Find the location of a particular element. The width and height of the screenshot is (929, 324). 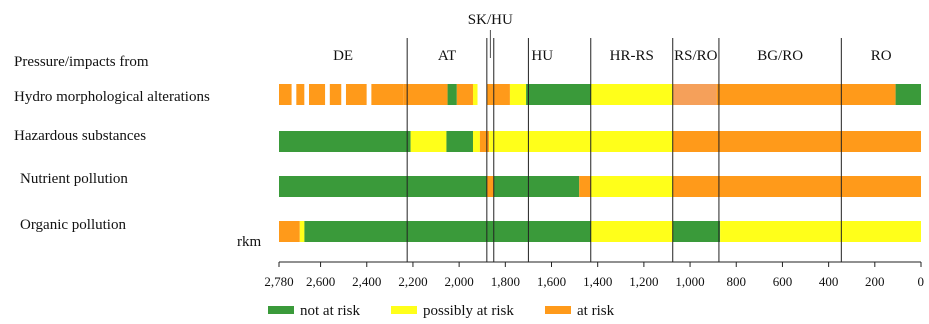

legend-swatch-possibly-at-risk is located at coordinates (404, 310).